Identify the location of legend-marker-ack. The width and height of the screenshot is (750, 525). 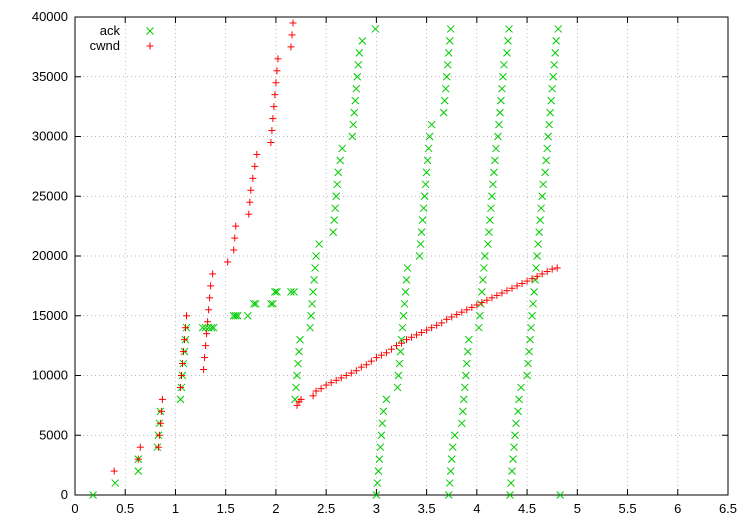
(150, 31).